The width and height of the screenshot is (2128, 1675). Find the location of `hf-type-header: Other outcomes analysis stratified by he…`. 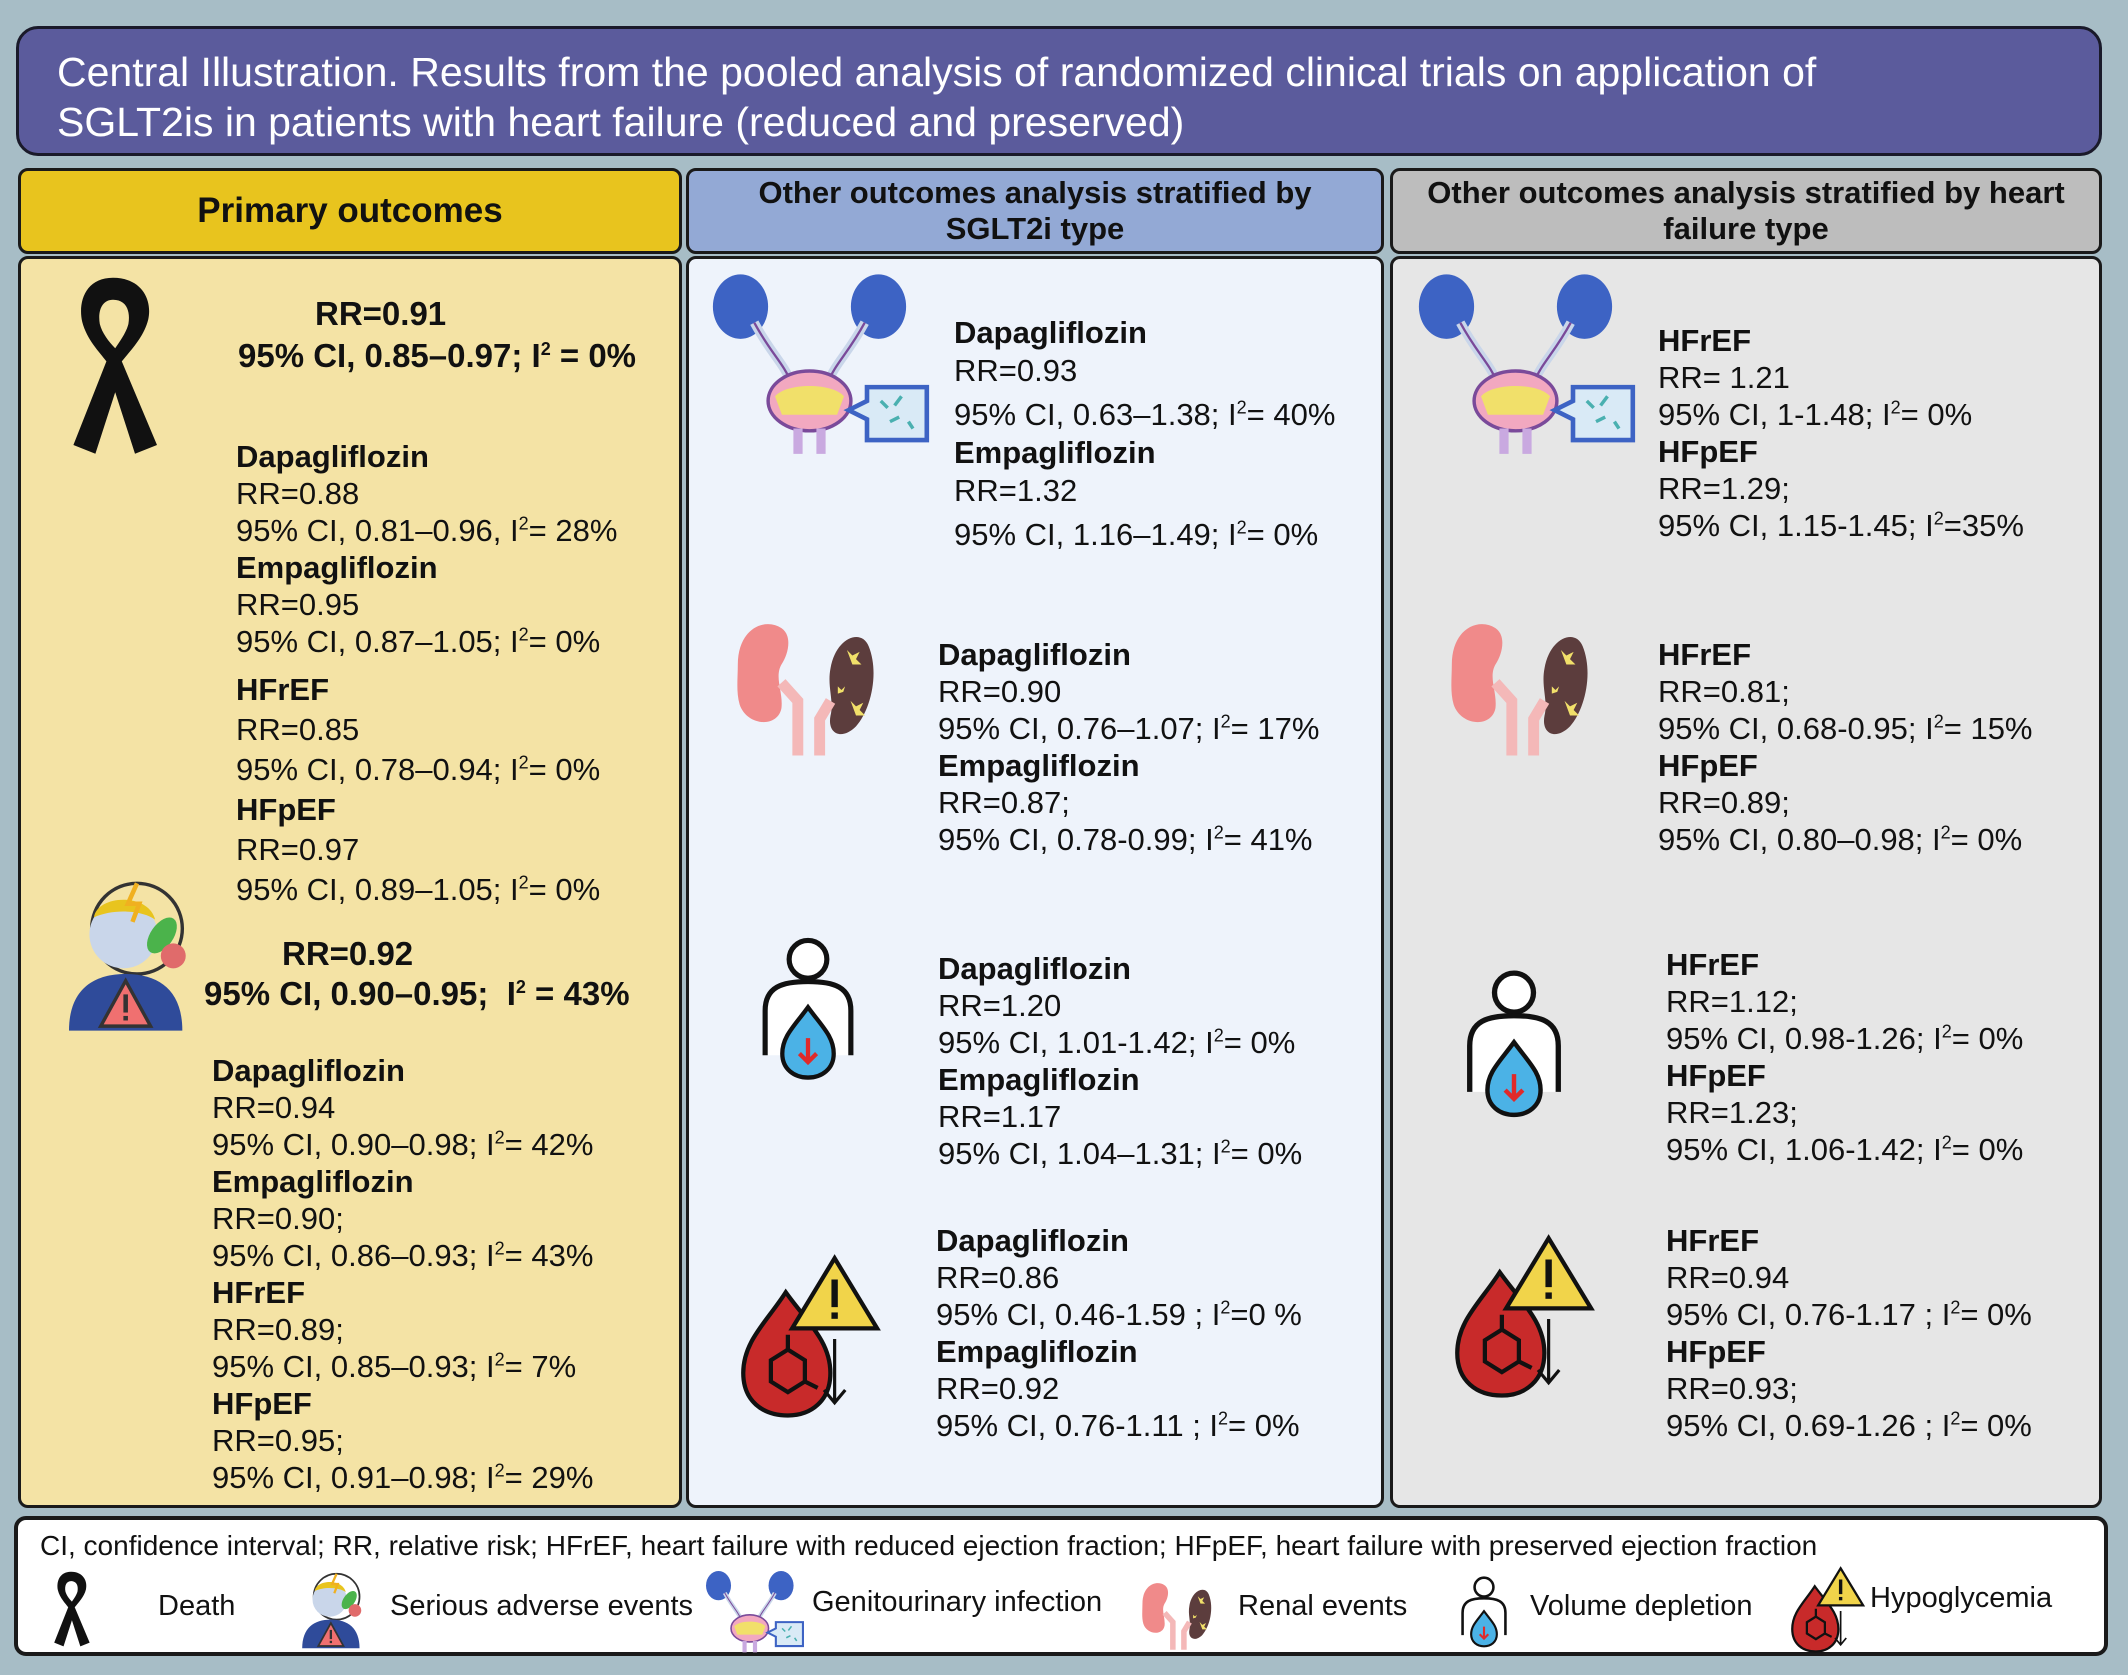

hf-type-header: Other outcomes analysis stratified by he… is located at coordinates (1746, 211).